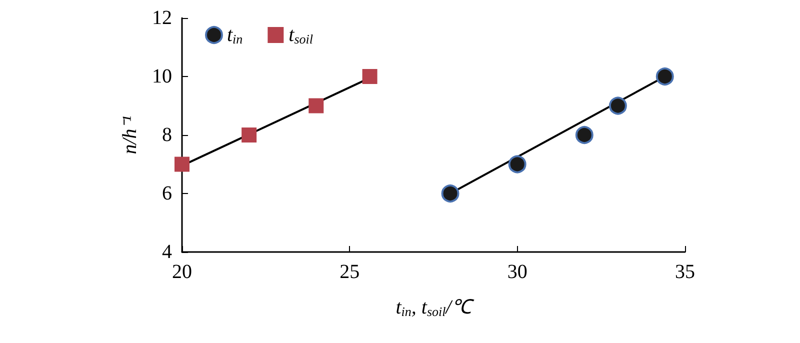  What do you see at coordinates (162, 77) in the screenshot?
I see `y-tick-label: 10` at bounding box center [162, 77].